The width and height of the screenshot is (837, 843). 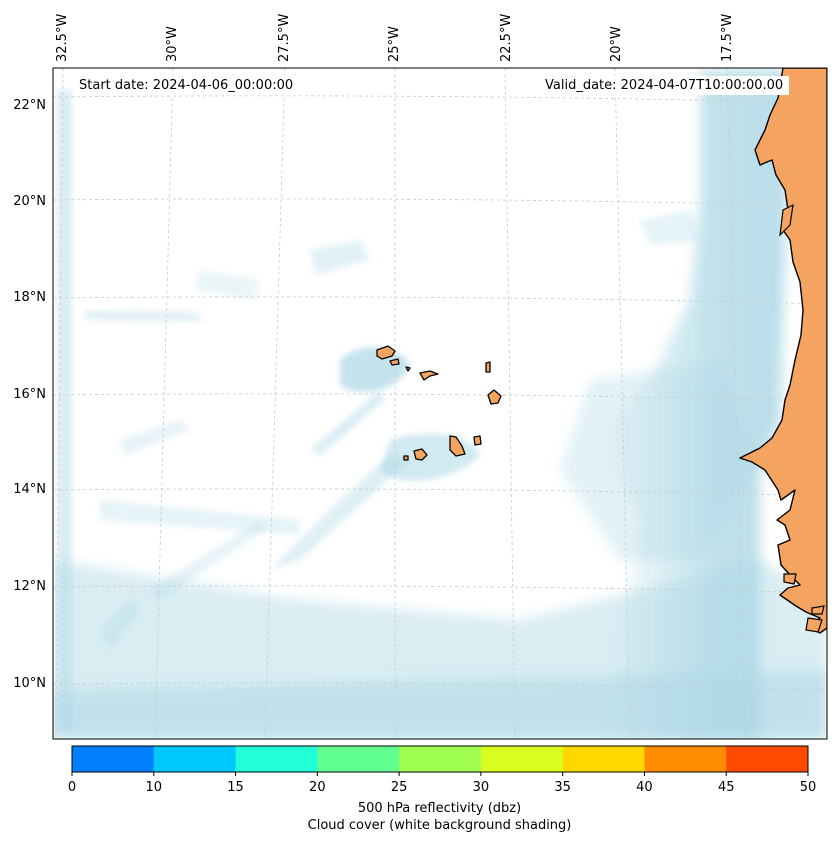 What do you see at coordinates (386, 352) in the screenshot?
I see `island-santo-antao` at bounding box center [386, 352].